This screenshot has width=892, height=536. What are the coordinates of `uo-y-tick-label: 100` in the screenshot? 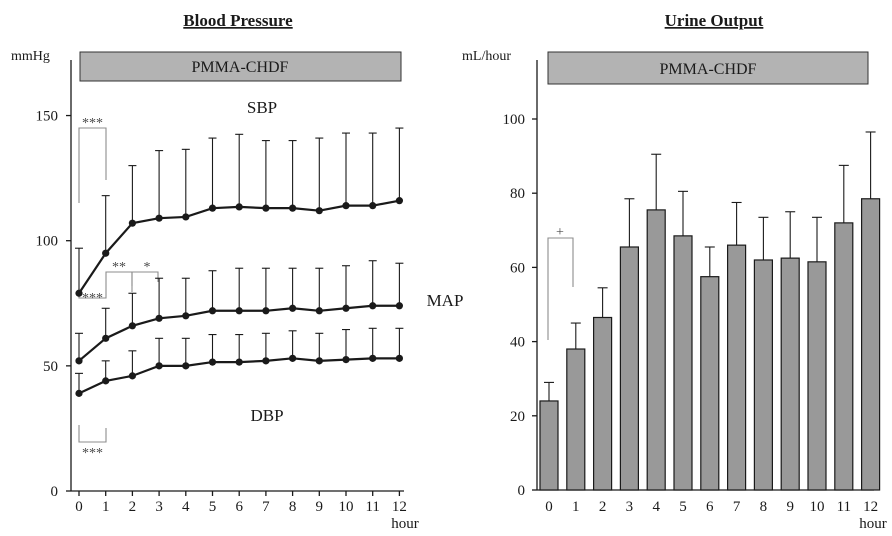 It's located at (514, 120).